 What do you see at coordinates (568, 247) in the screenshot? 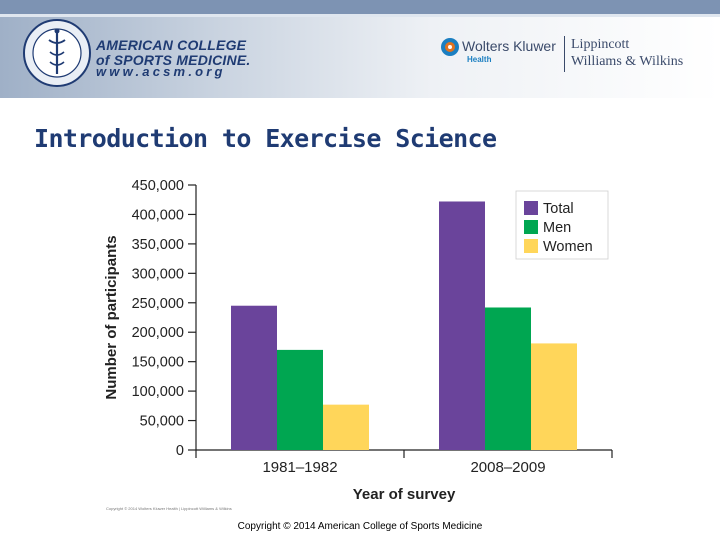
I see `legend-label-women: Women` at bounding box center [568, 247].